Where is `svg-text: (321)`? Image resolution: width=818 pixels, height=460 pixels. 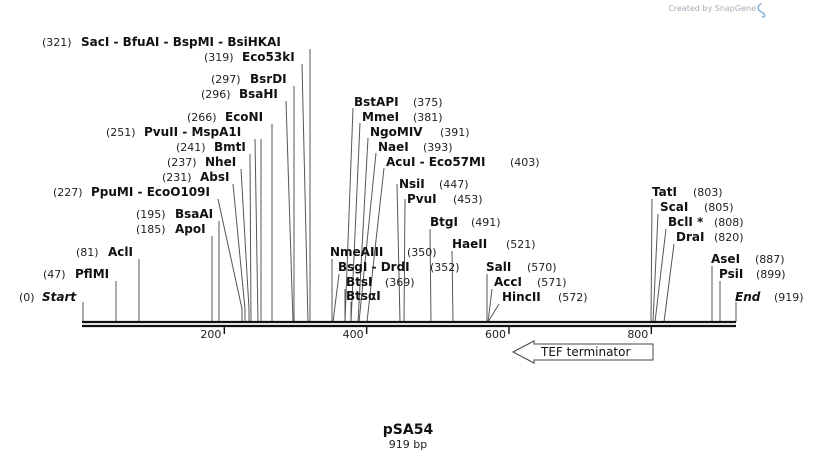 svg-text: (321) is located at coordinates (57, 42).